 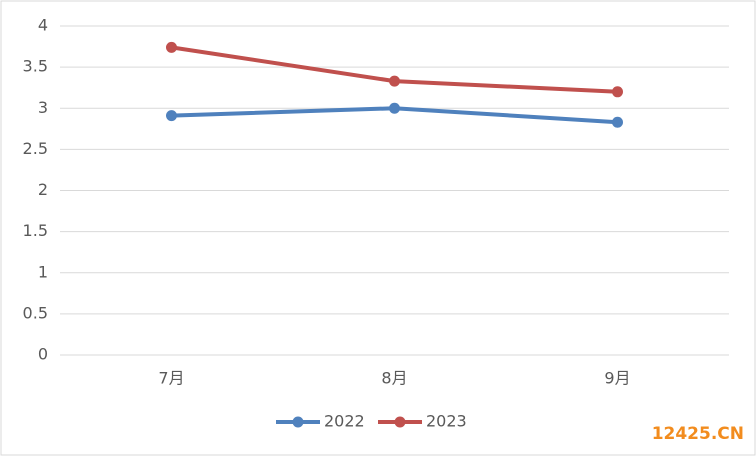 I want to click on y-tick-label: 3.5, so click(x=35, y=66).